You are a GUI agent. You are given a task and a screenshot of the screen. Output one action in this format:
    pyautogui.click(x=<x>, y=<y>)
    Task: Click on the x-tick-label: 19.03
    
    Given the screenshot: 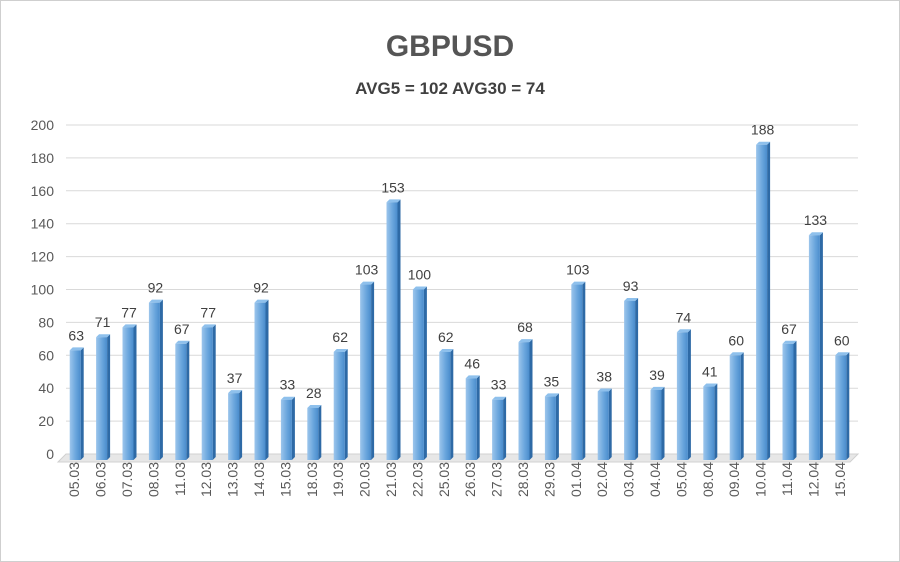 What is the action you would take?
    pyautogui.click(x=338, y=479)
    